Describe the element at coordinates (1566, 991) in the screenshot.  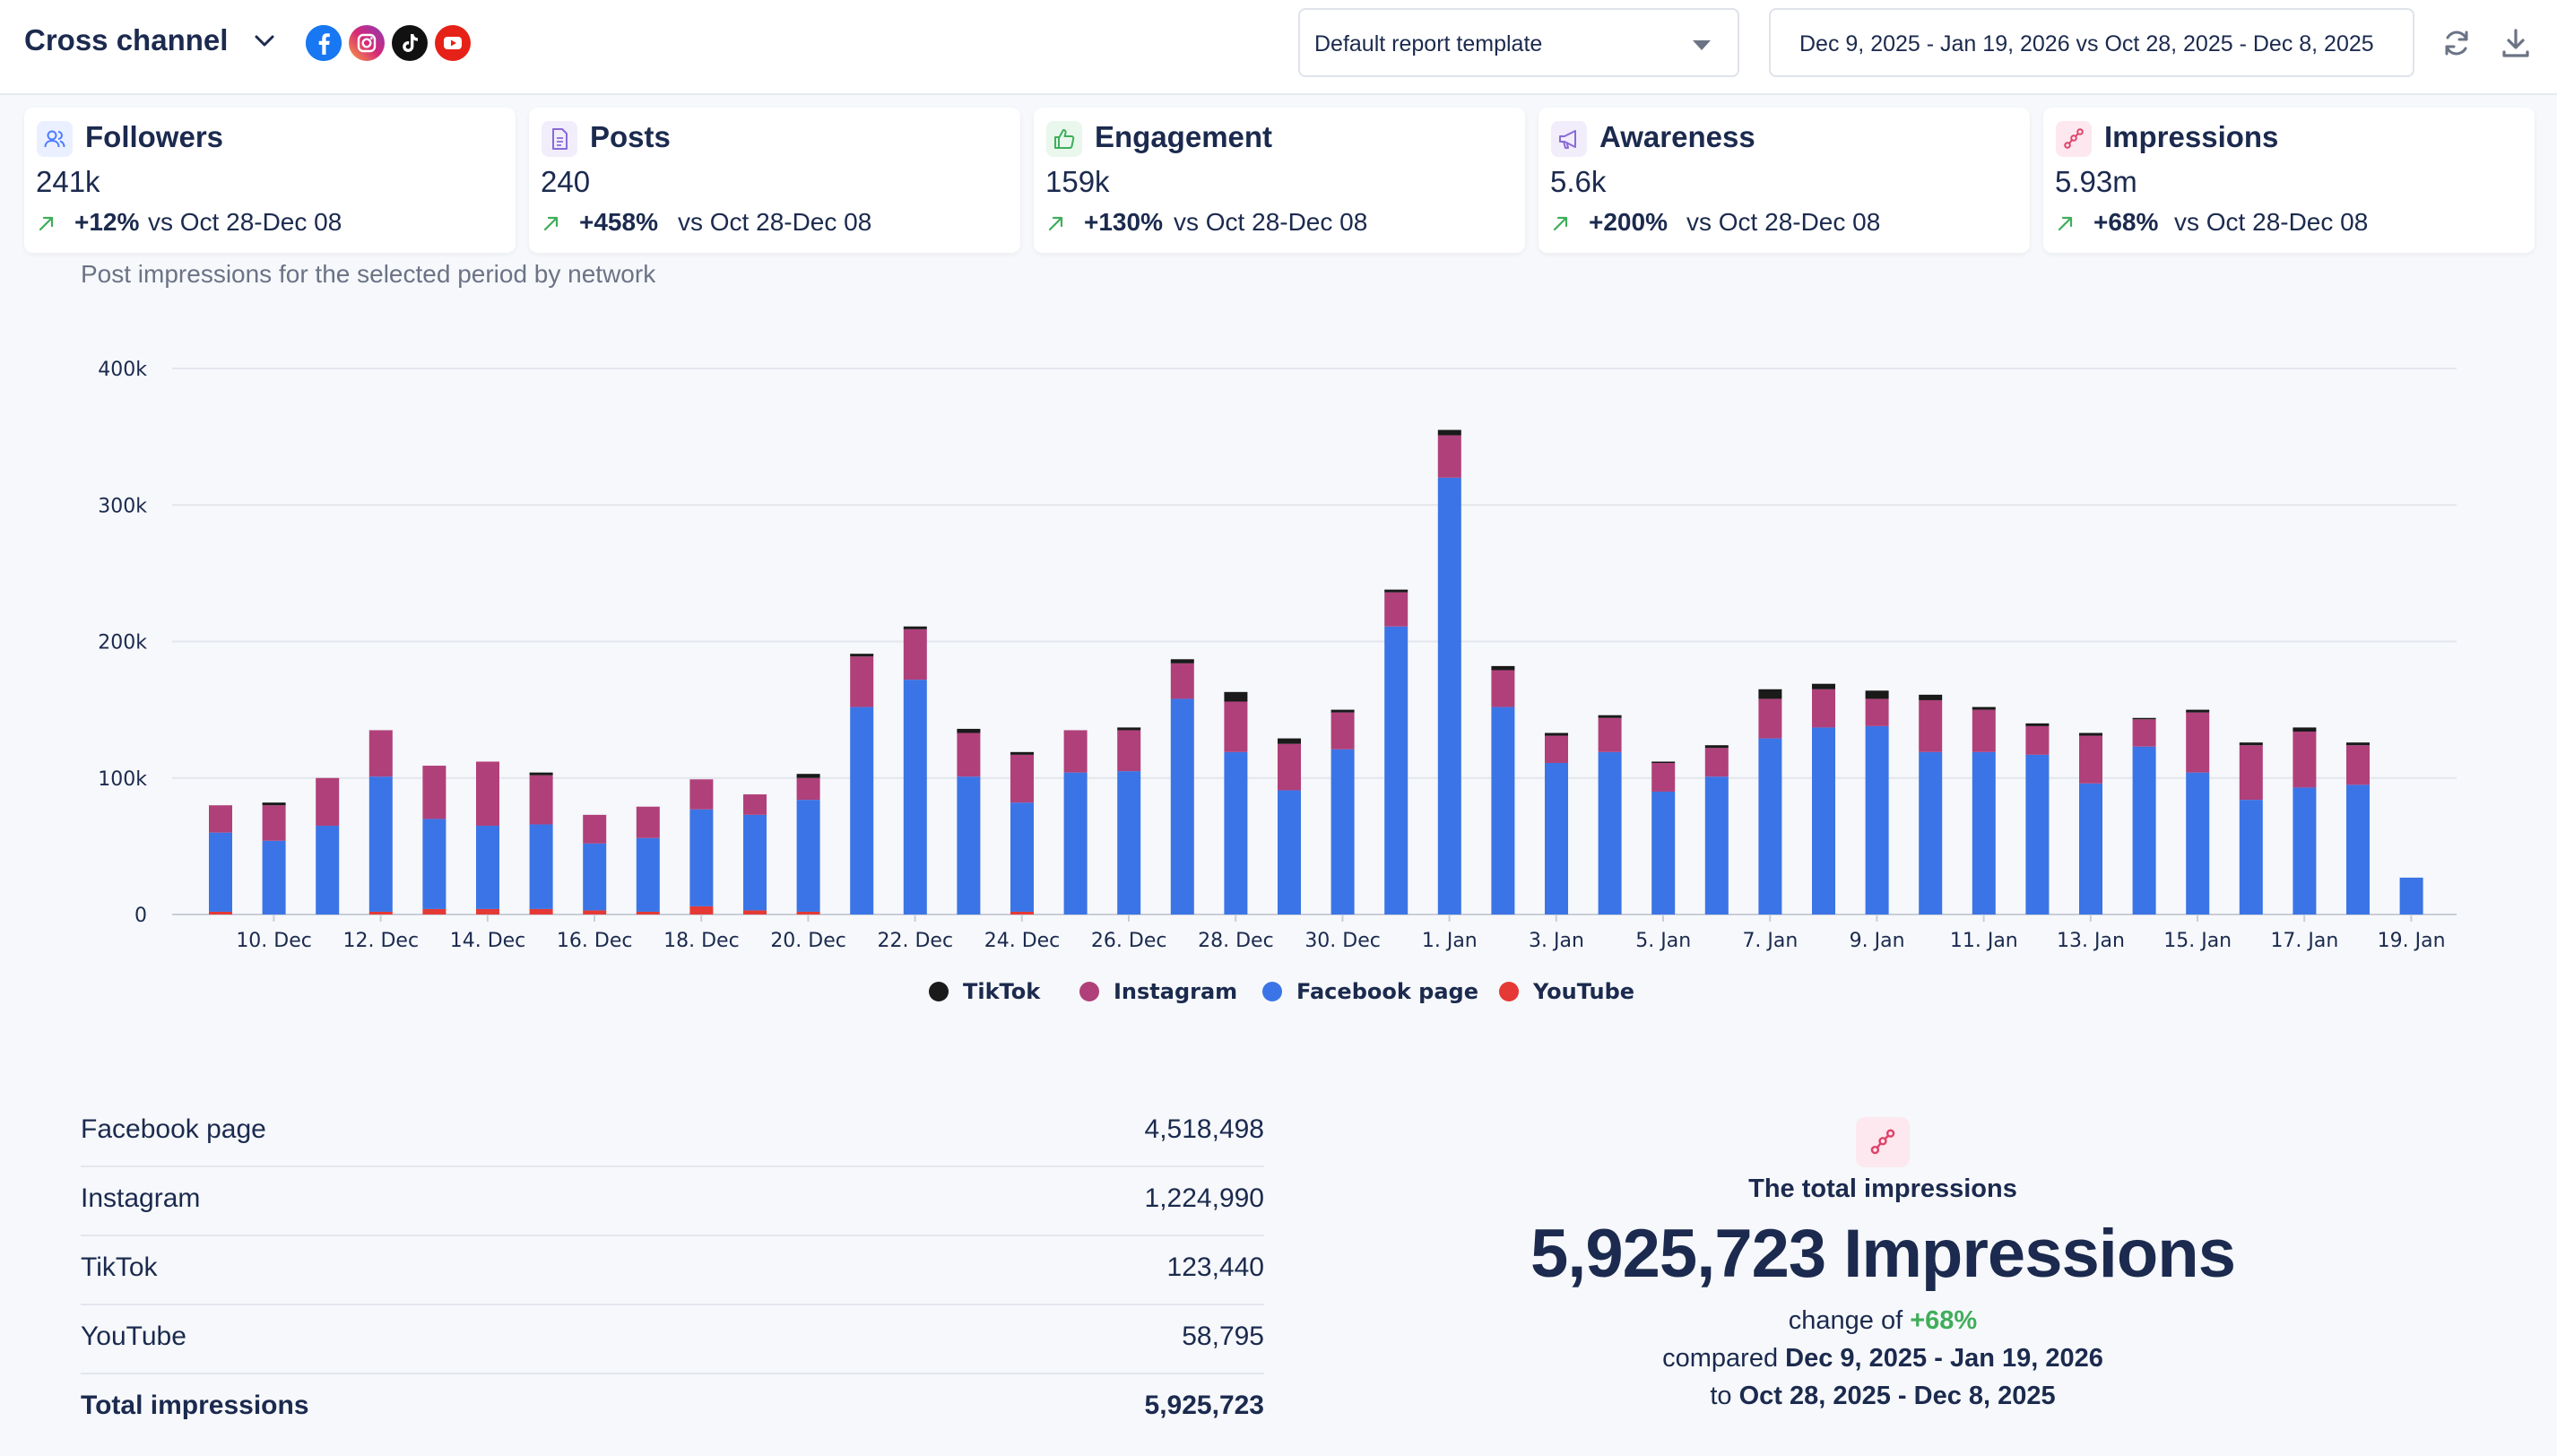
I see `legend-item-youtube: YouTube` at that location.